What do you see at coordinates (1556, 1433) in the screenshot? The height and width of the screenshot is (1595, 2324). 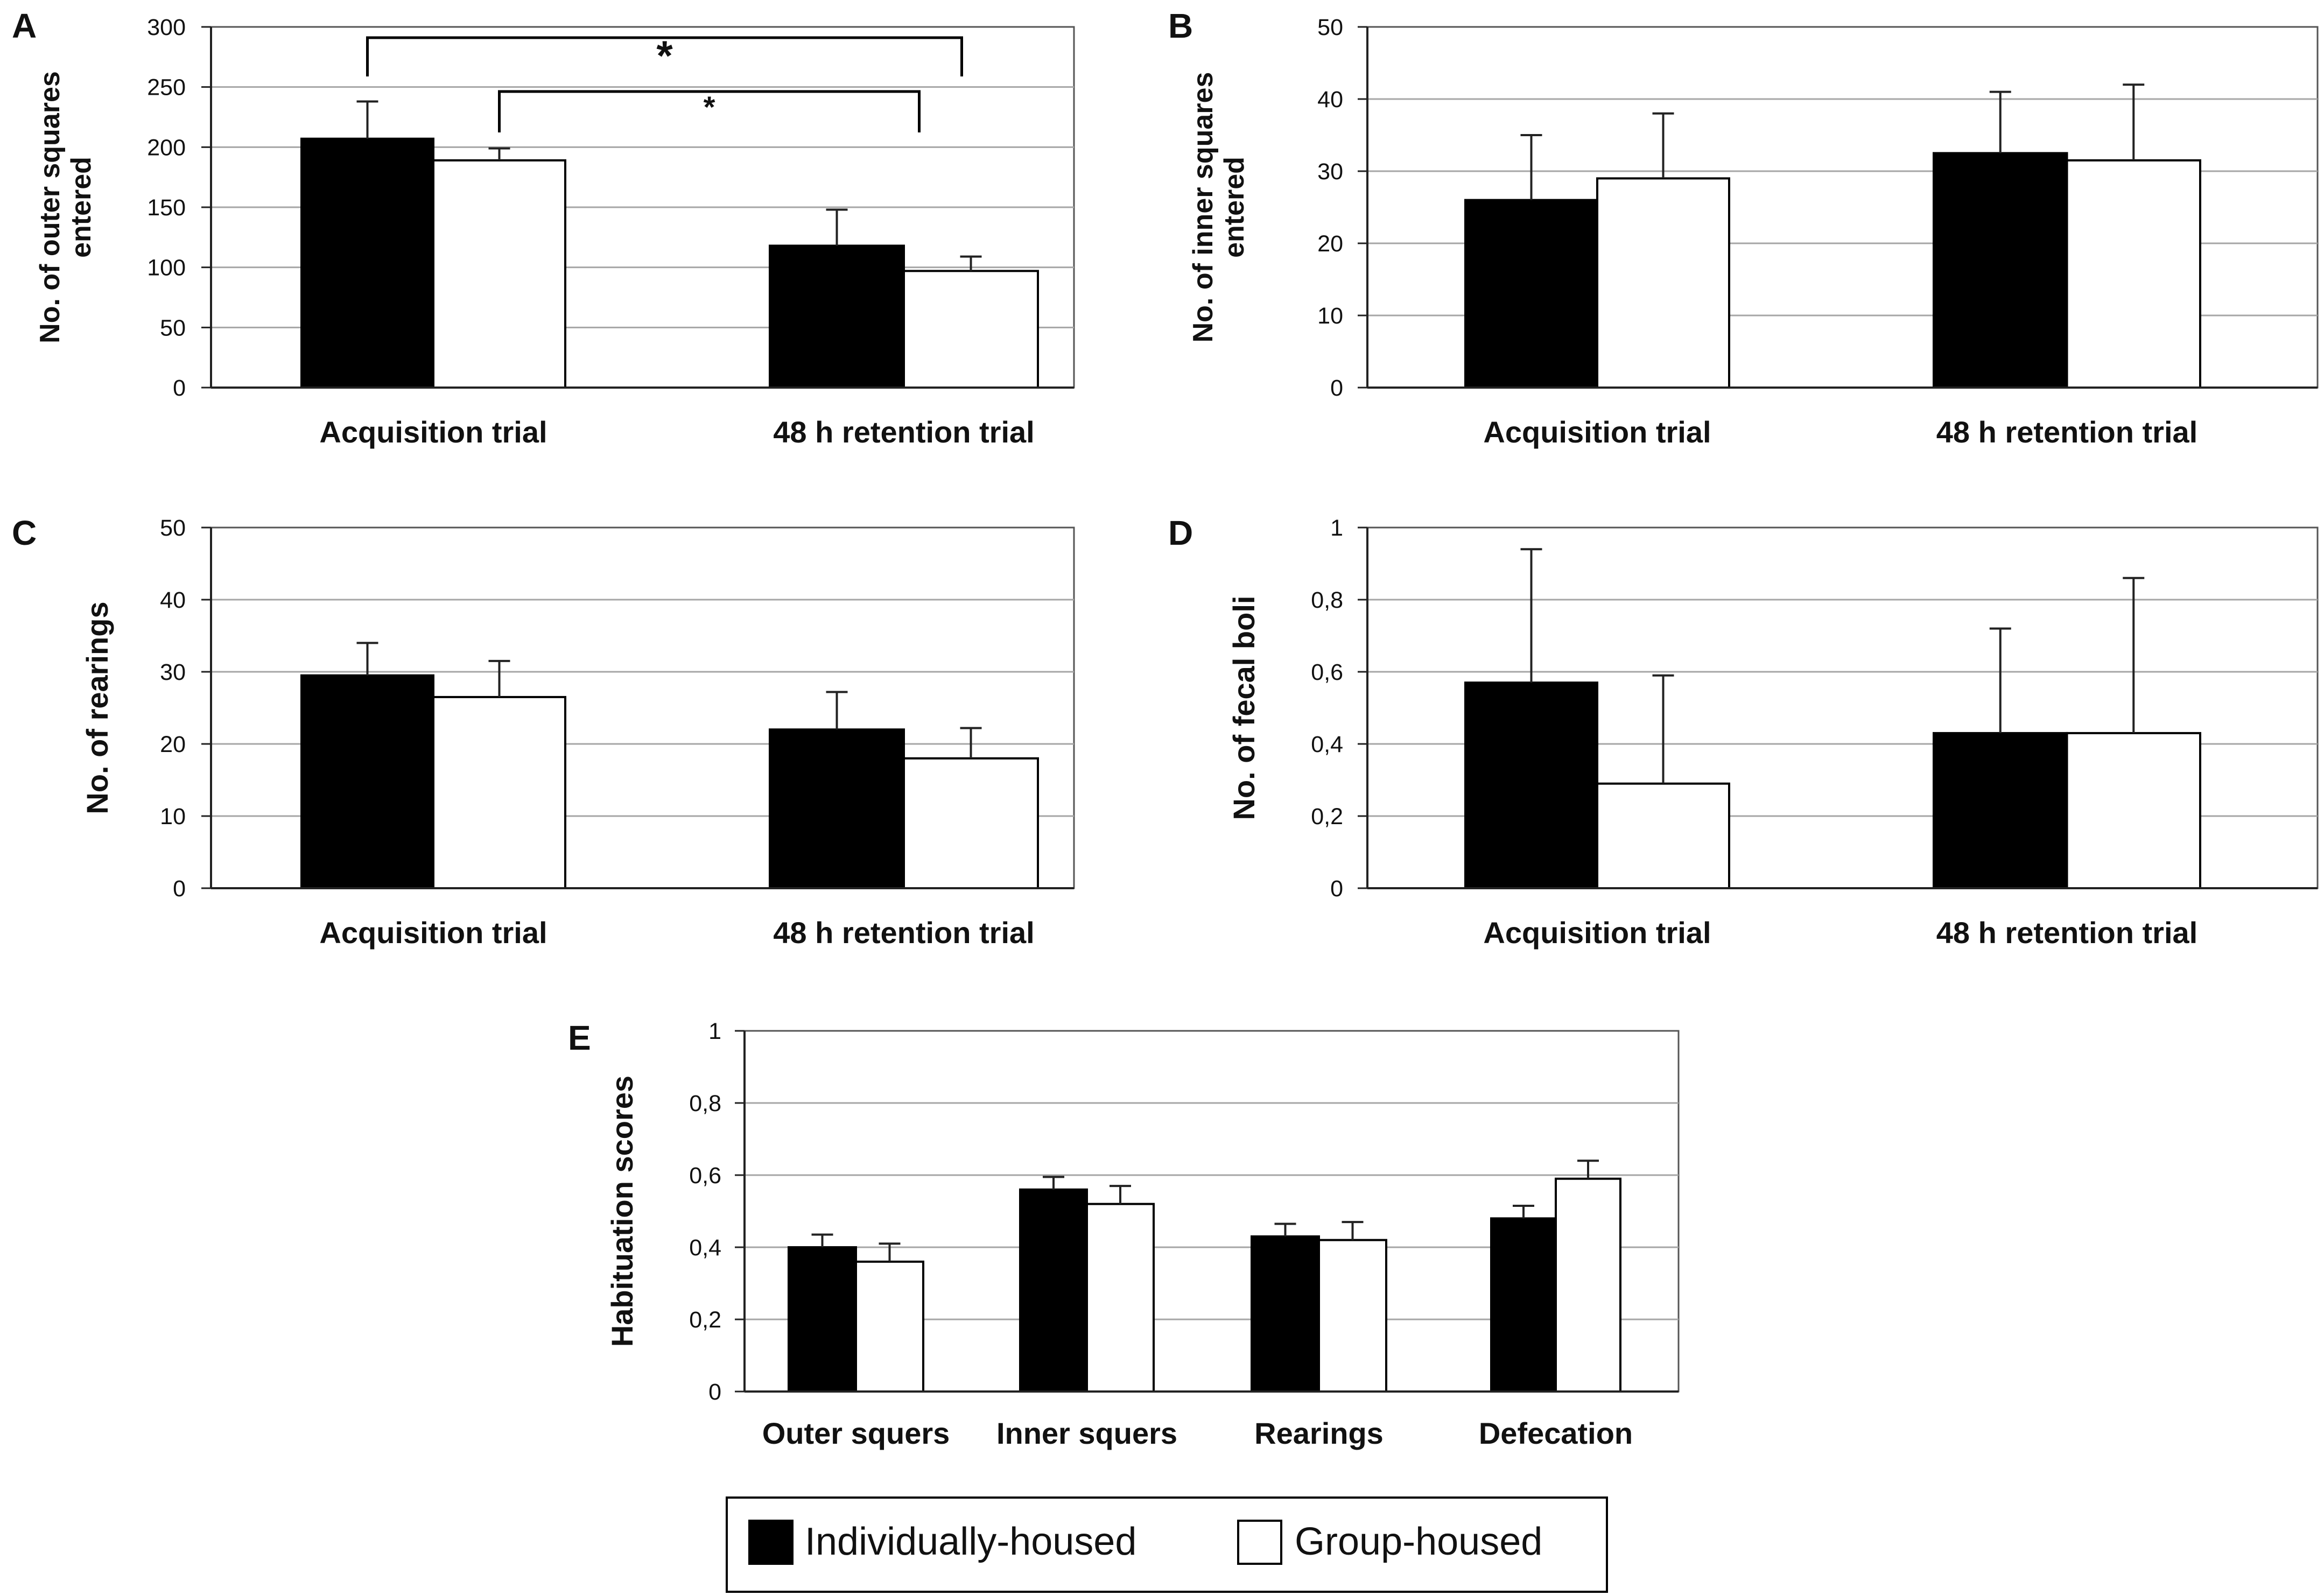 I see `panel-e-category-label: Defecation` at bounding box center [1556, 1433].